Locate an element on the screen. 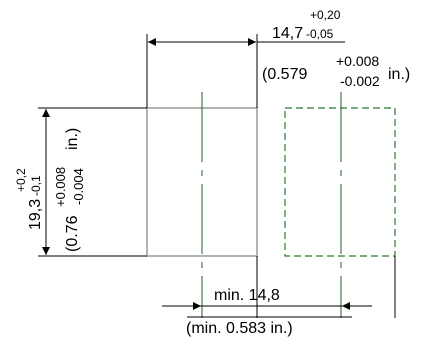 The image size is (423, 338). left-dimension-tol-upper: +0,2 is located at coordinates (21, 180).